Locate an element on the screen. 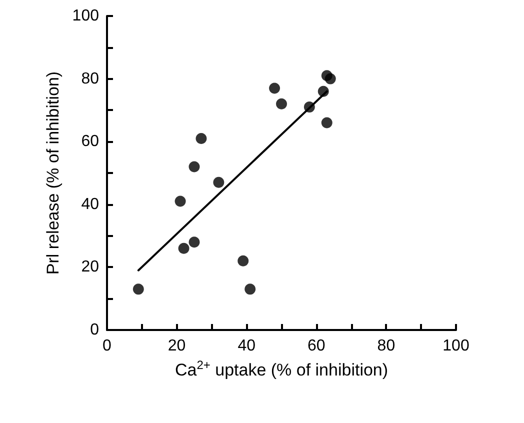 The height and width of the screenshot is (423, 524). y-axis-title: Prl release (% of inhibition) is located at coordinates (52, 173).